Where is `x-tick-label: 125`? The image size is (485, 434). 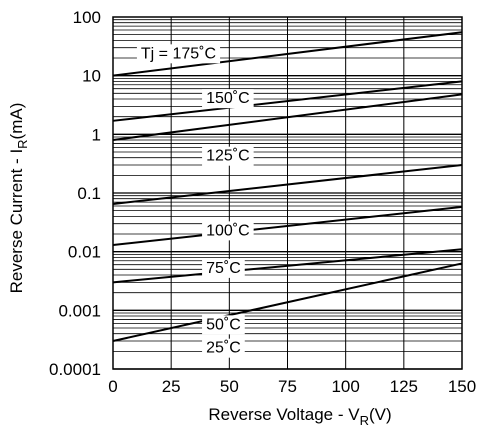
x-tick-label: 125 is located at coordinates (404, 386).